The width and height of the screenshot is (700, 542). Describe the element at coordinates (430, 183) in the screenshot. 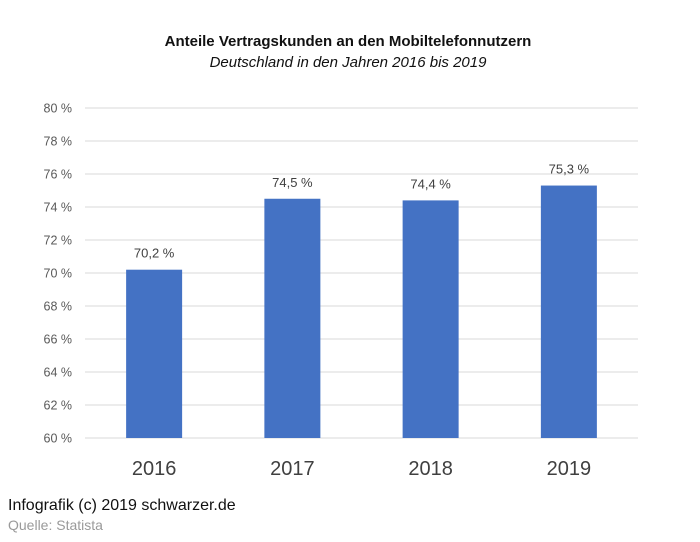

I see `data-label-2018: 74,4 %` at that location.